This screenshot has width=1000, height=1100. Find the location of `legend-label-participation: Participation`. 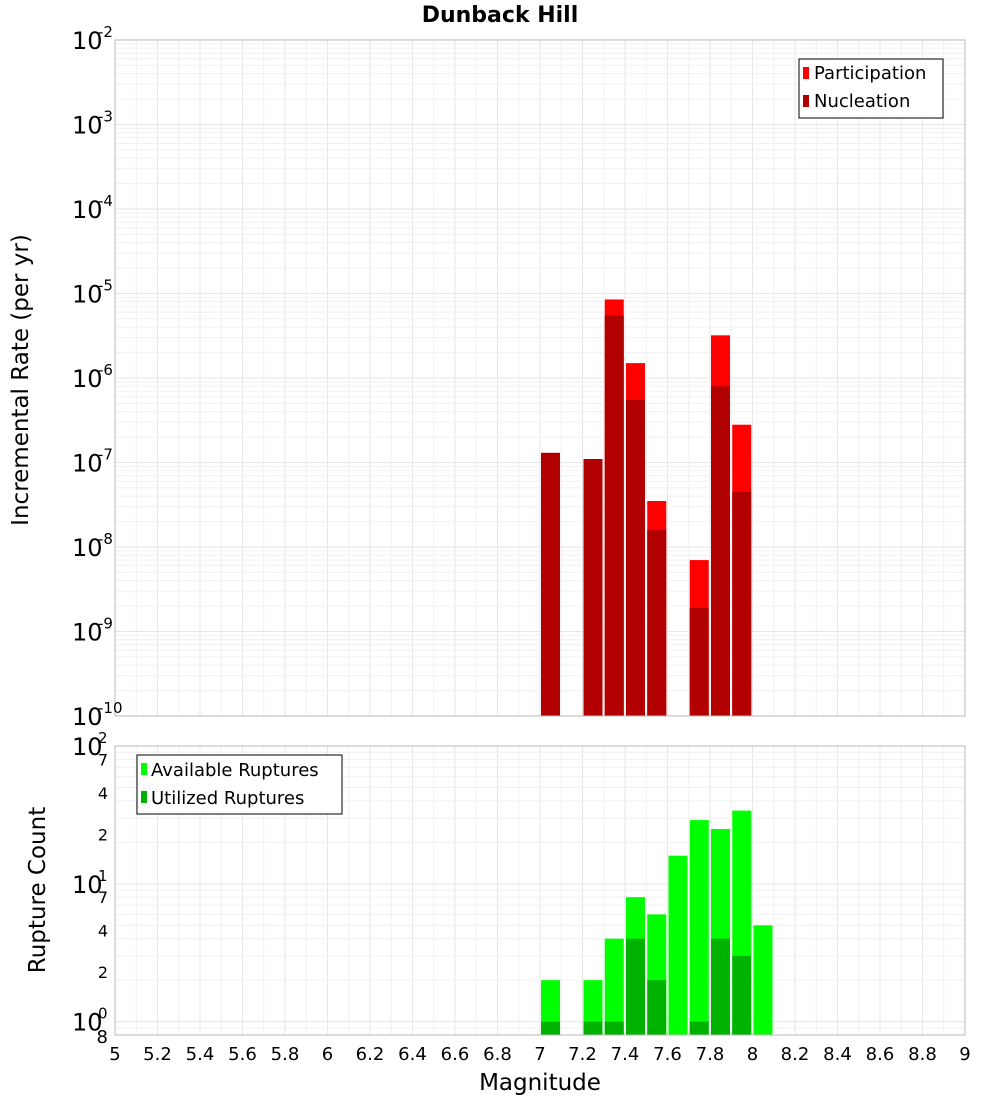

legend-label-participation: Participation is located at coordinates (870, 73).